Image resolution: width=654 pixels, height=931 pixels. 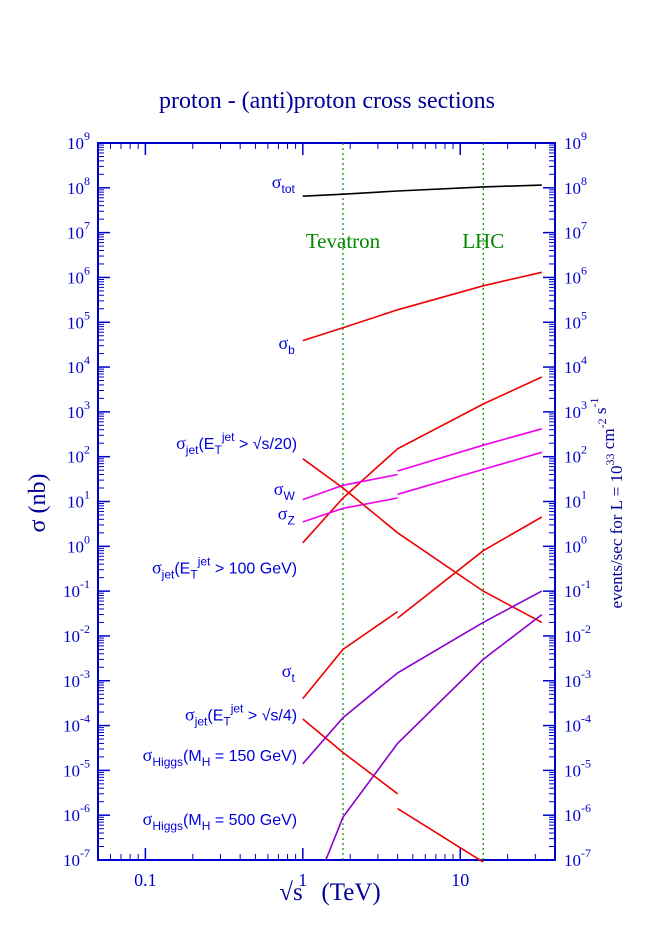 I want to click on y2-tick-label: 10¹, so click(x=575, y=500).